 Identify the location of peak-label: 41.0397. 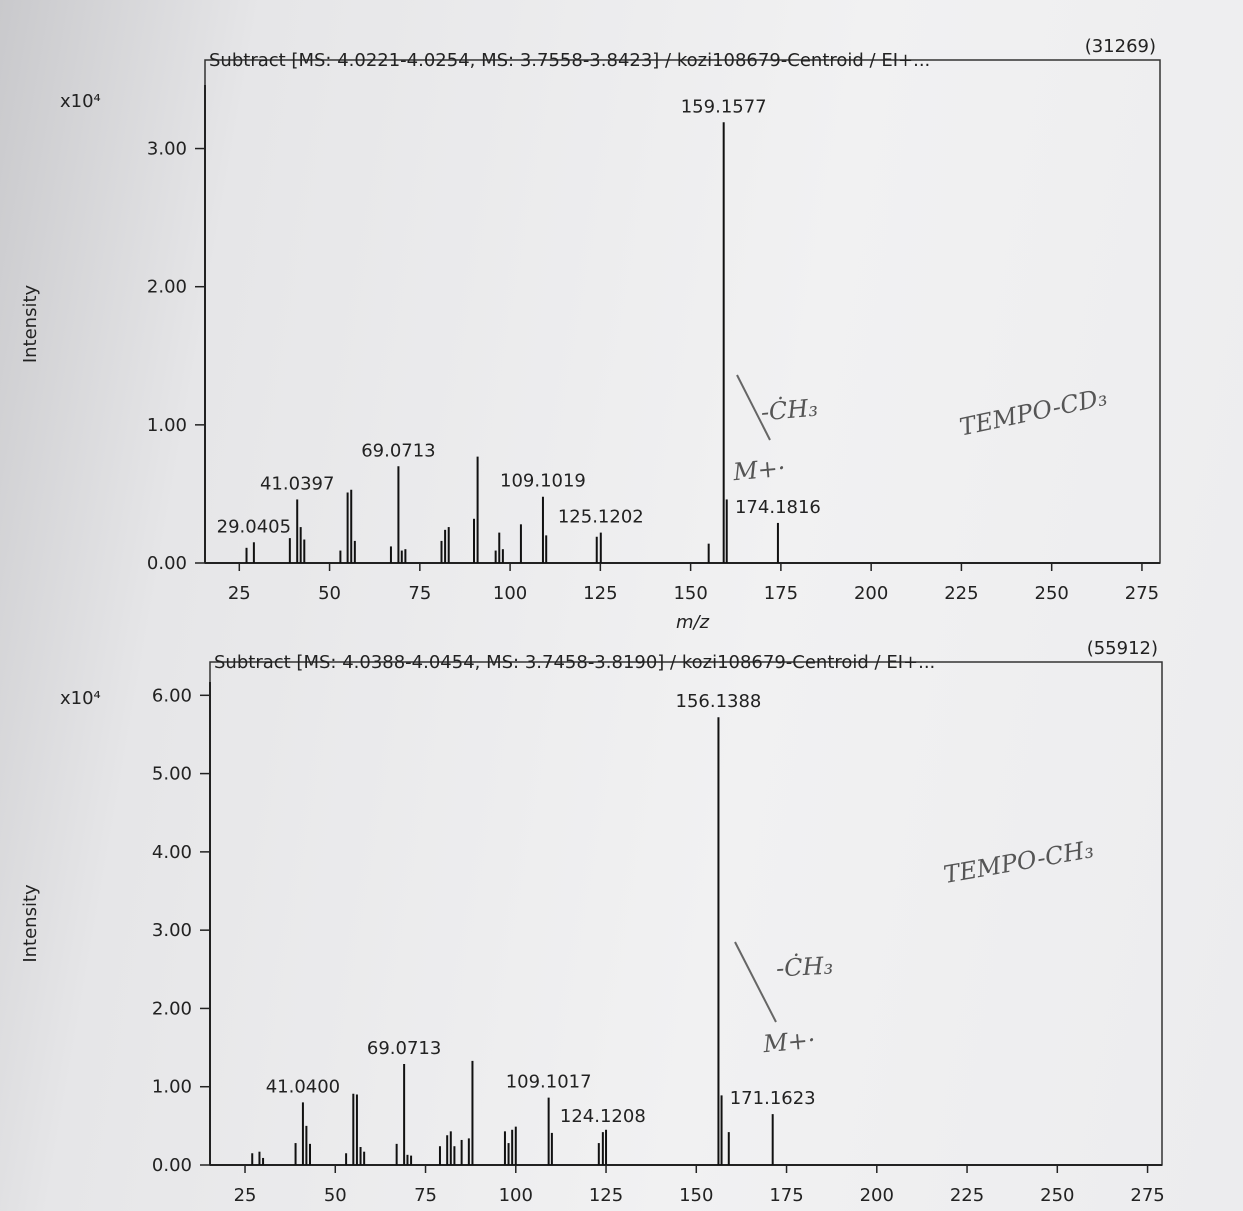
(297, 483).